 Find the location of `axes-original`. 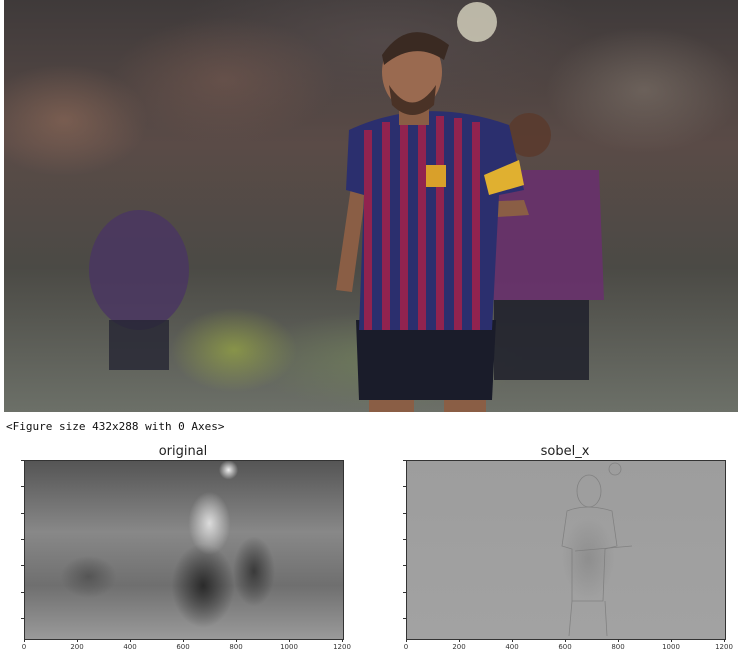

axes-original is located at coordinates (184, 550).